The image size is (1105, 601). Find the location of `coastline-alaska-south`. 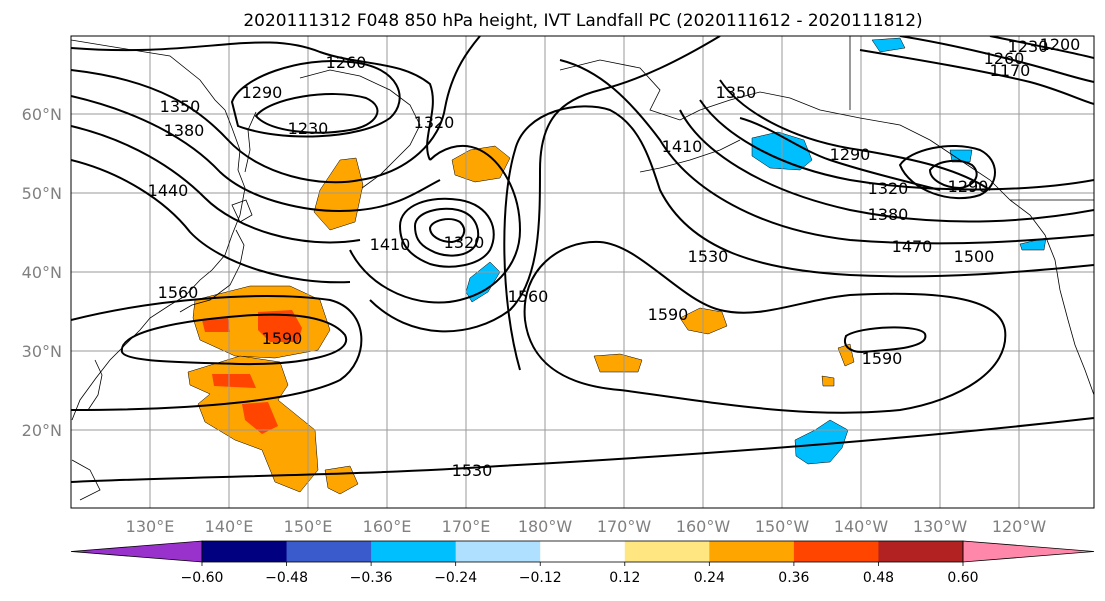

coastline-alaska-south is located at coordinates (855, 146).